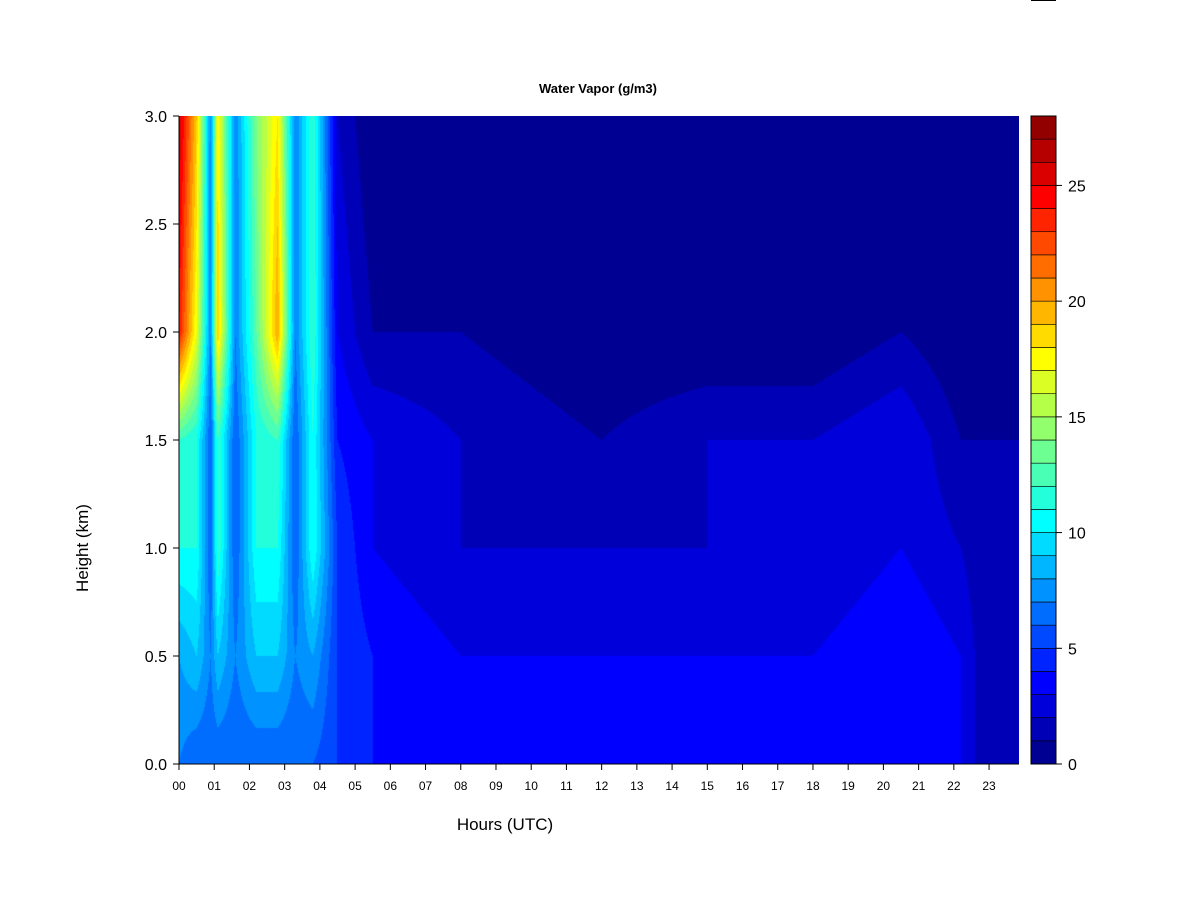  I want to click on x-tick-label: 00, so click(179, 786).